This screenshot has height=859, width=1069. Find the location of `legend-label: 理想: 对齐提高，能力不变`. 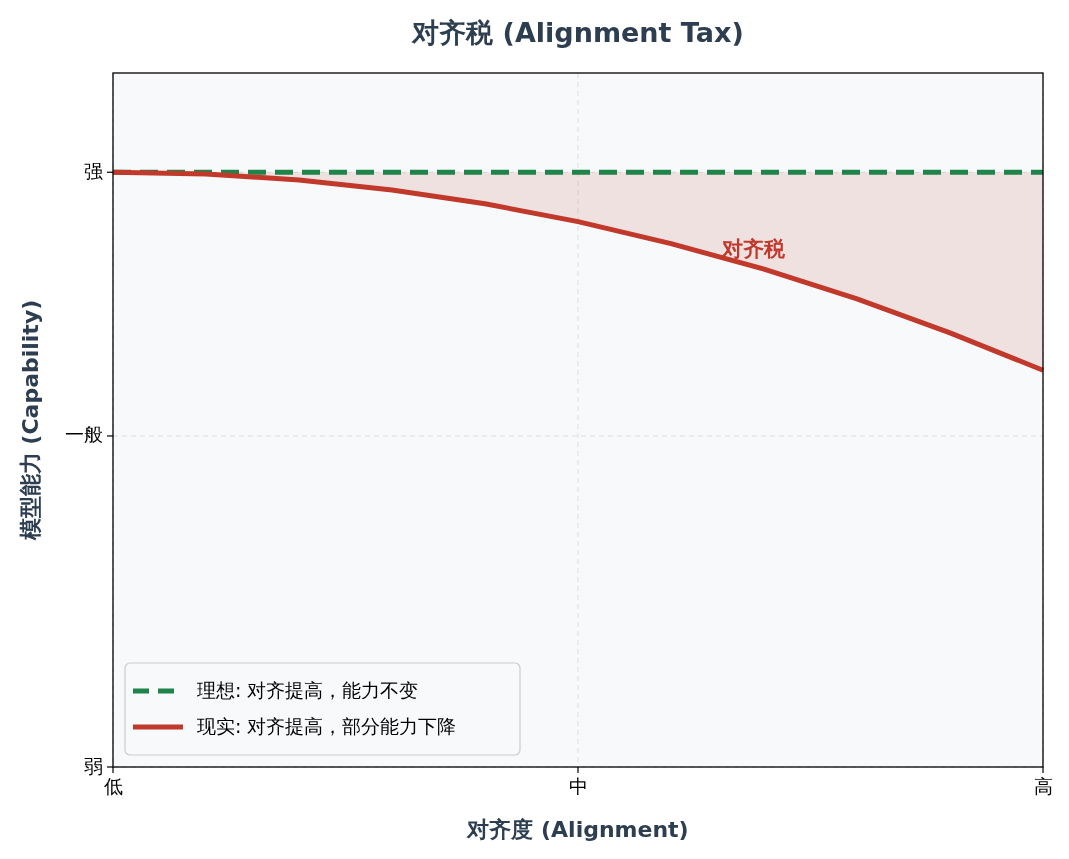

legend-label: 理想: 对齐提高，能力不变 is located at coordinates (308, 689).